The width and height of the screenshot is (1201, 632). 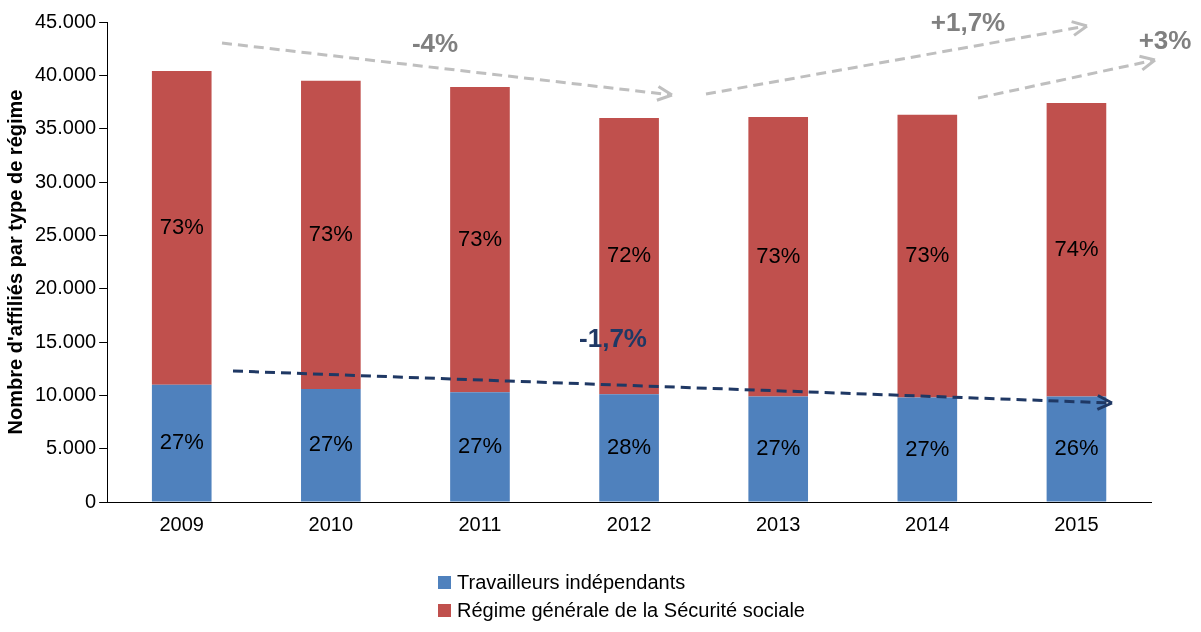 What do you see at coordinates (435, 43) in the screenshot?
I see `annotation: -4%` at bounding box center [435, 43].